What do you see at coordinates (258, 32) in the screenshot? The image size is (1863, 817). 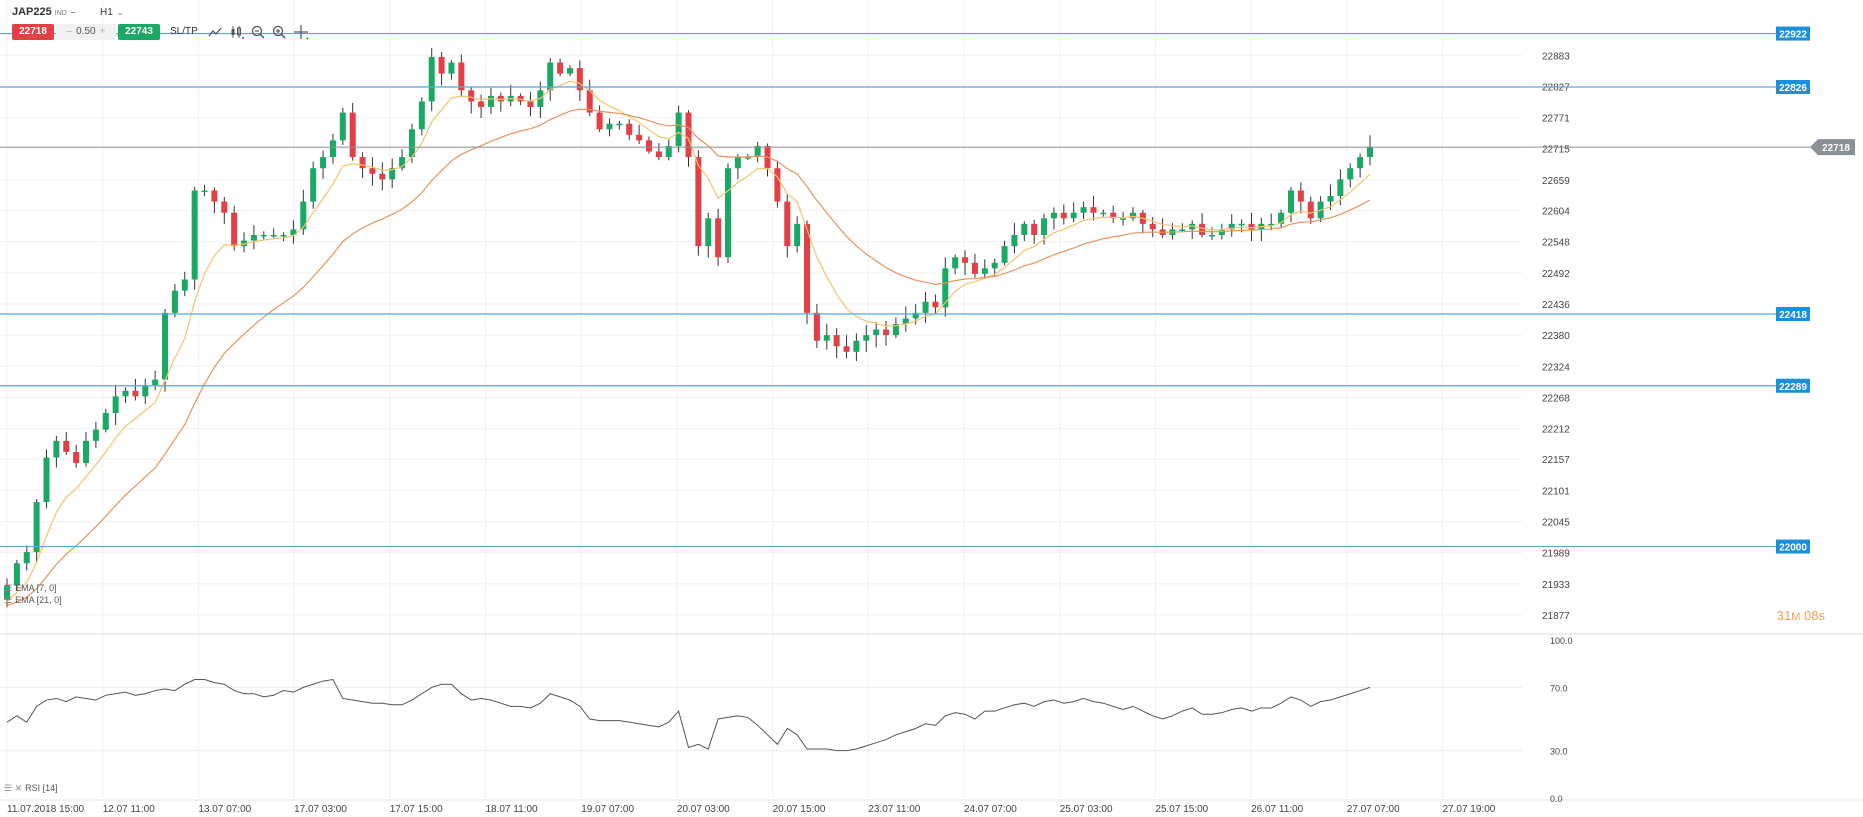 I see `zoom-out-icon` at bounding box center [258, 32].